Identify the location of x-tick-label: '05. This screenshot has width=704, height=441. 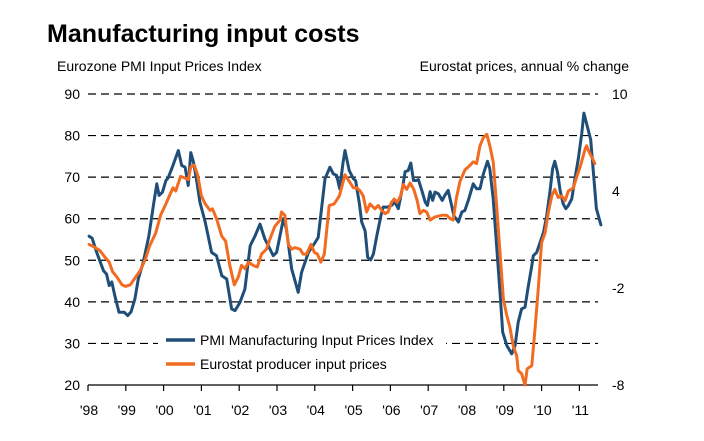
(353, 410).